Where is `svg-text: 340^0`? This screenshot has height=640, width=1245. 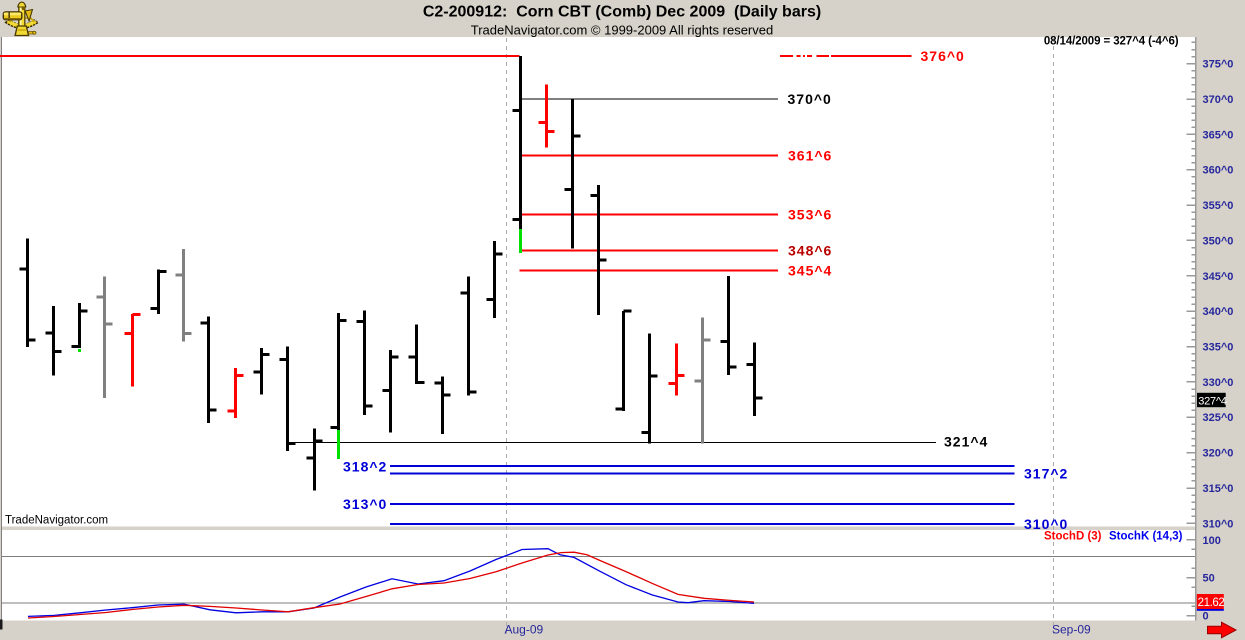
svg-text: 340^0 is located at coordinates (1218, 312).